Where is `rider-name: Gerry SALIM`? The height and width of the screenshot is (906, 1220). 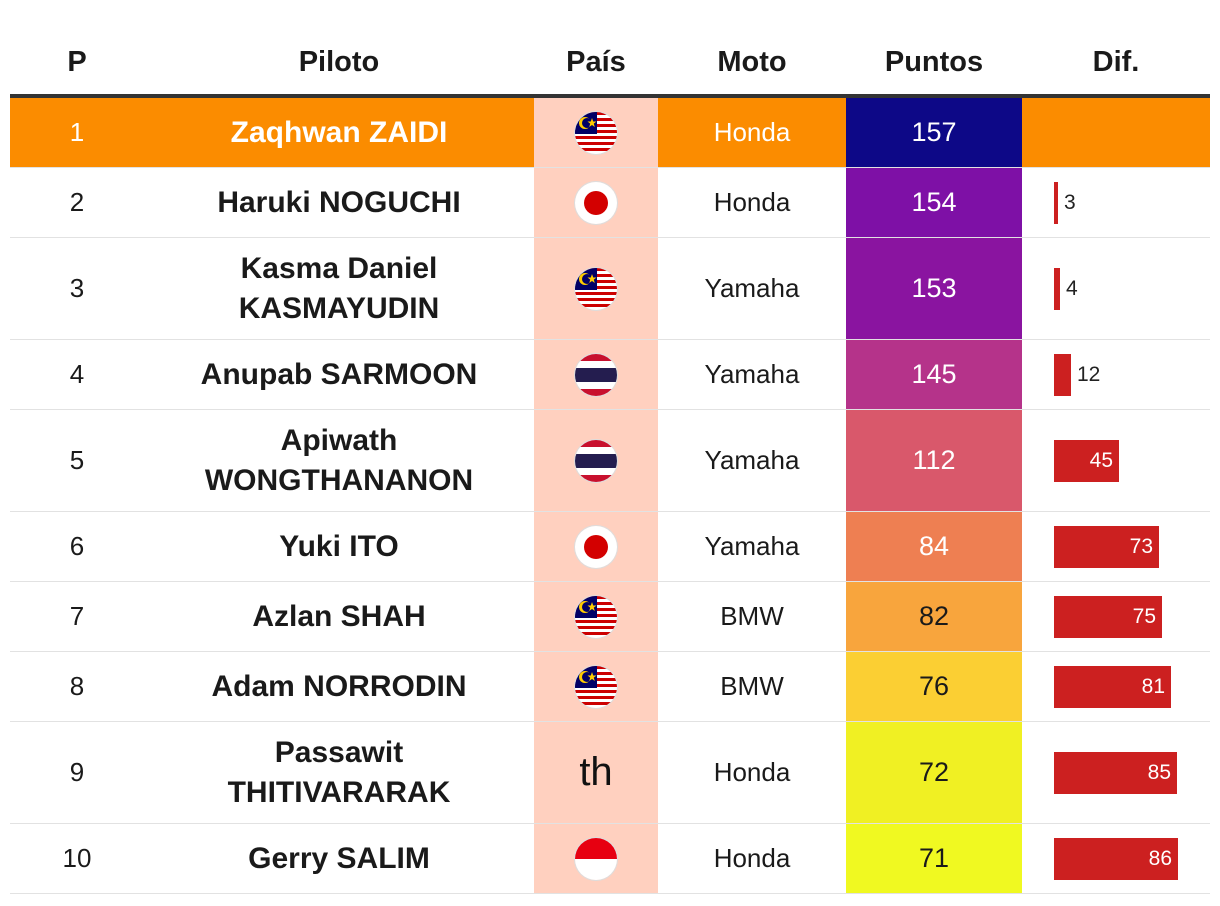
rider-name: Gerry SALIM is located at coordinates (339, 858).